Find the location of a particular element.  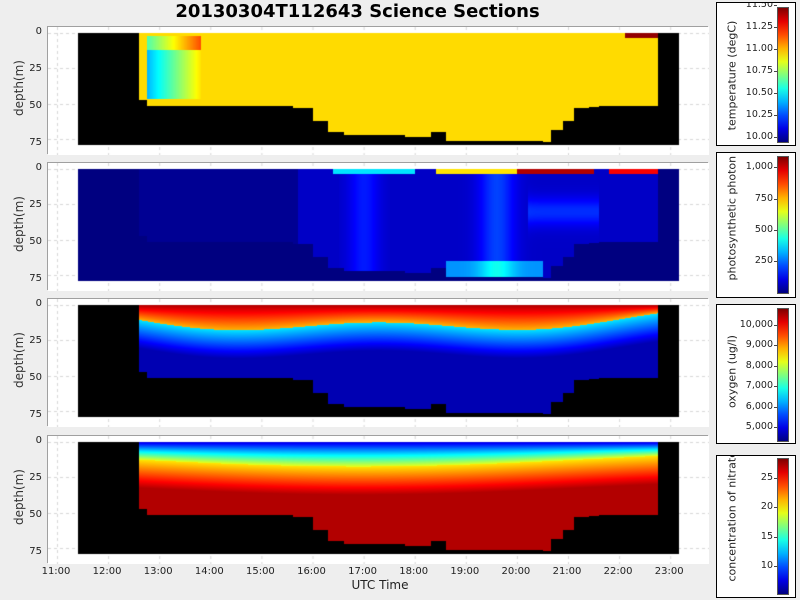

x-tick-label: 19:00 is located at coordinates (465, 571).